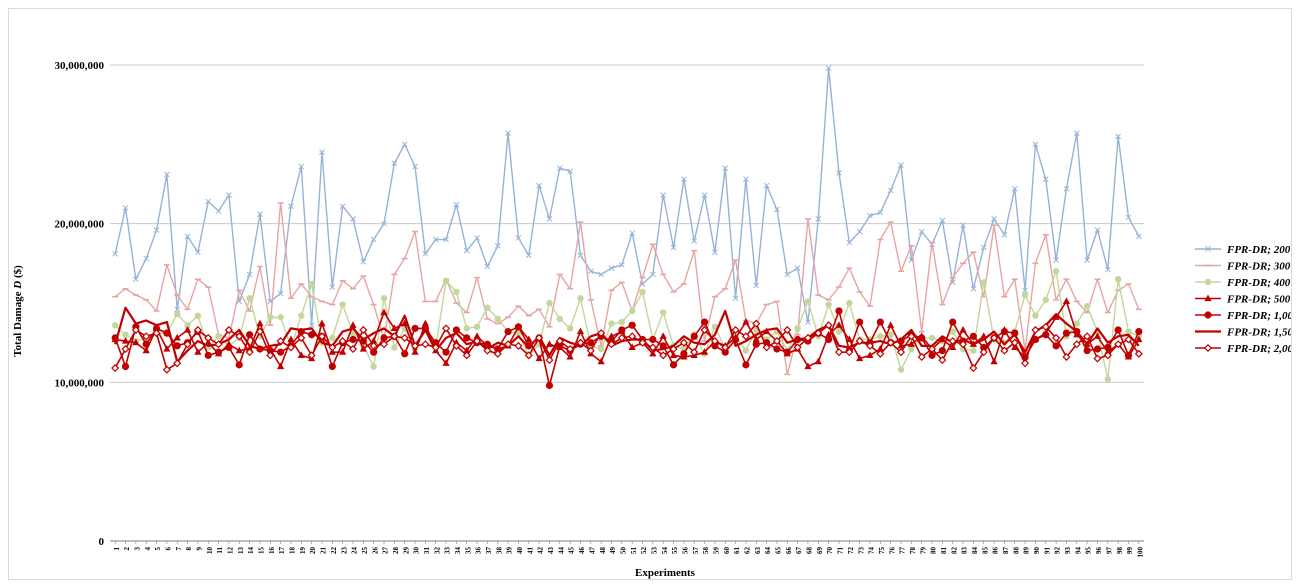 The image size is (1300, 588). Describe the element at coordinates (665, 551) in the screenshot. I see `x-tick-label: 54` at that location.